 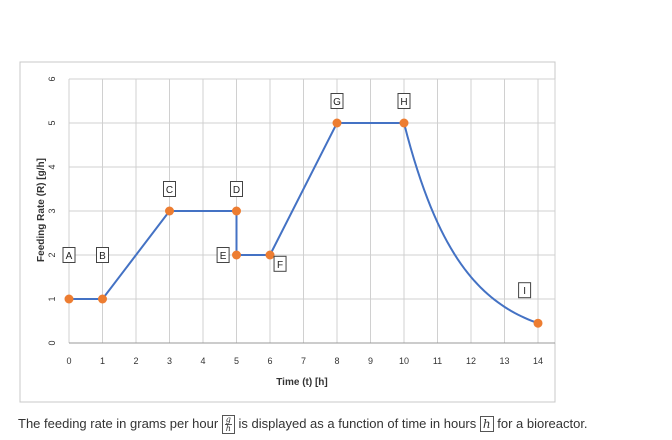 I want to click on point-label: D, so click(x=236, y=189).